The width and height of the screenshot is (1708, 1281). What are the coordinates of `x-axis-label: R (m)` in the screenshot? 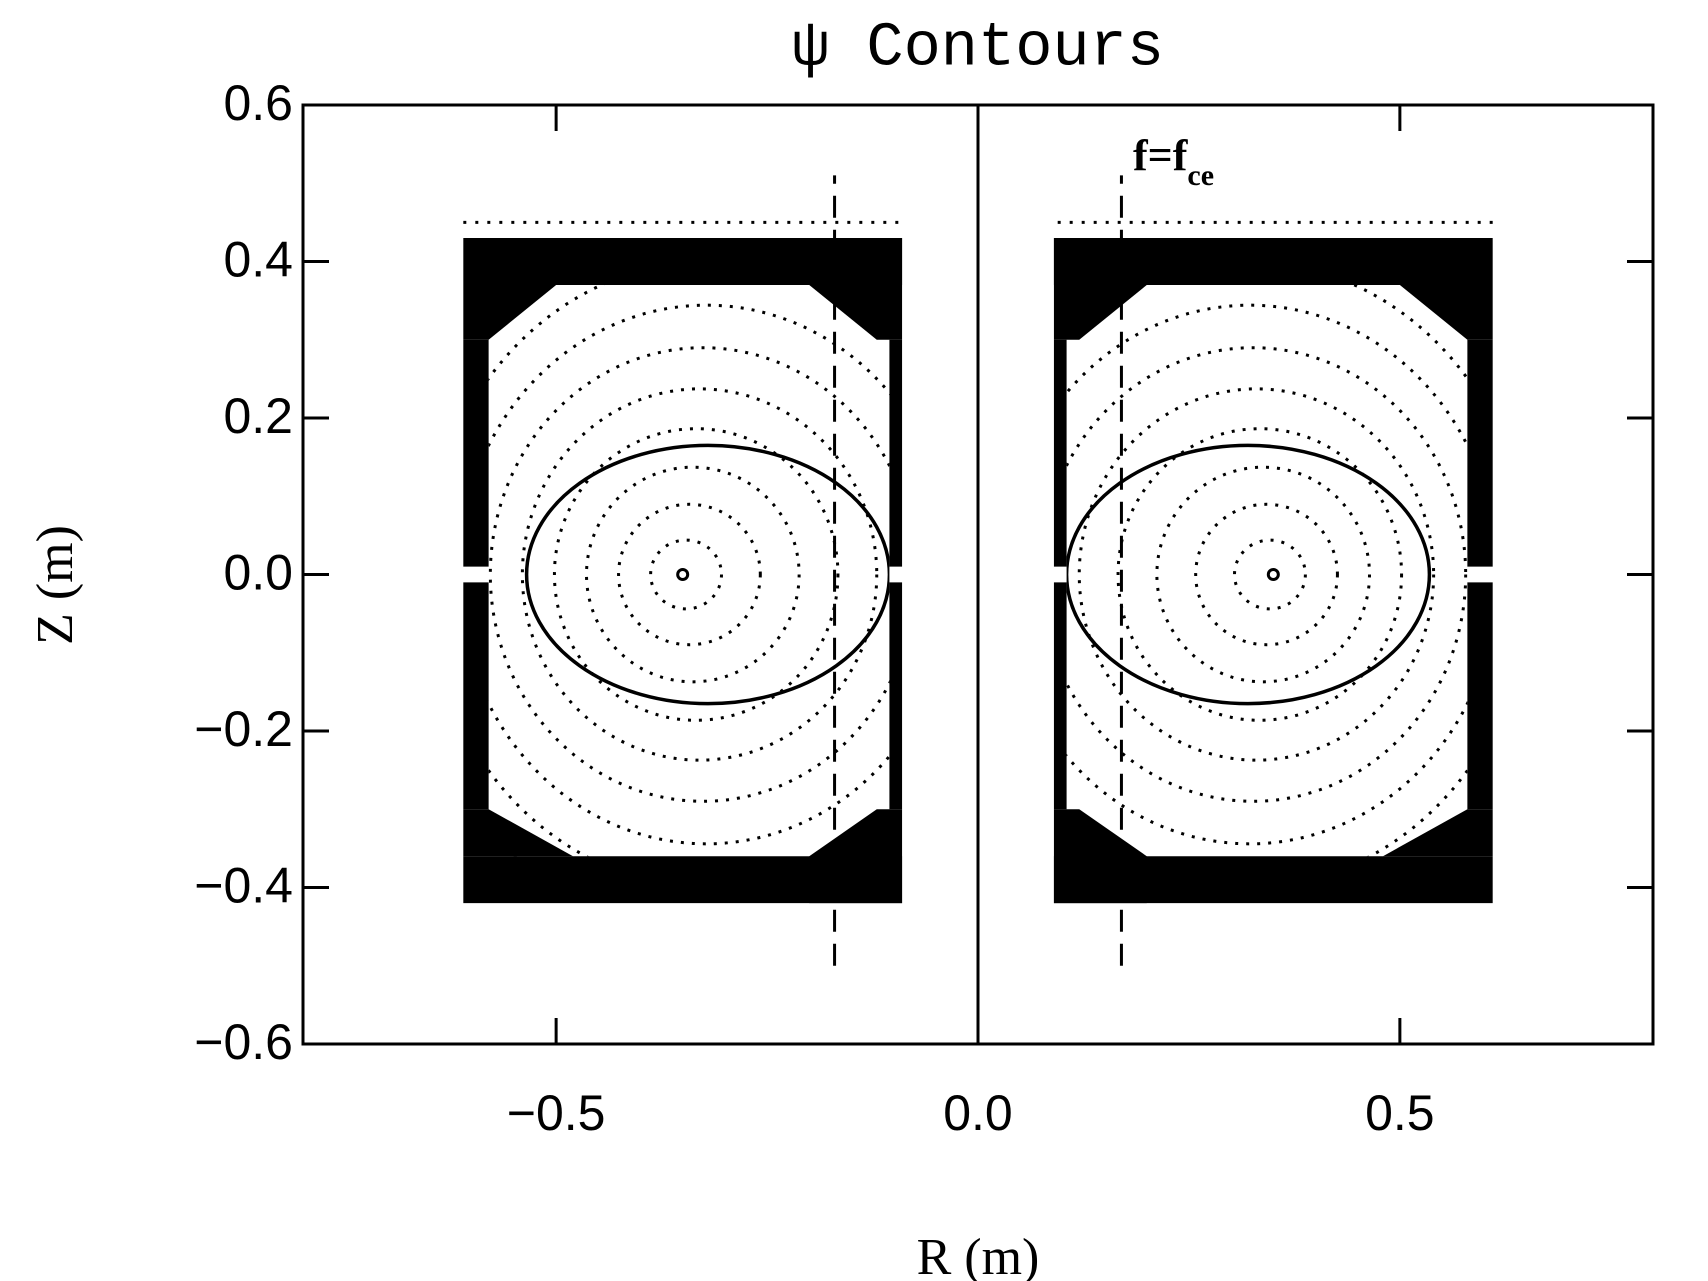 It's located at (978, 1255).